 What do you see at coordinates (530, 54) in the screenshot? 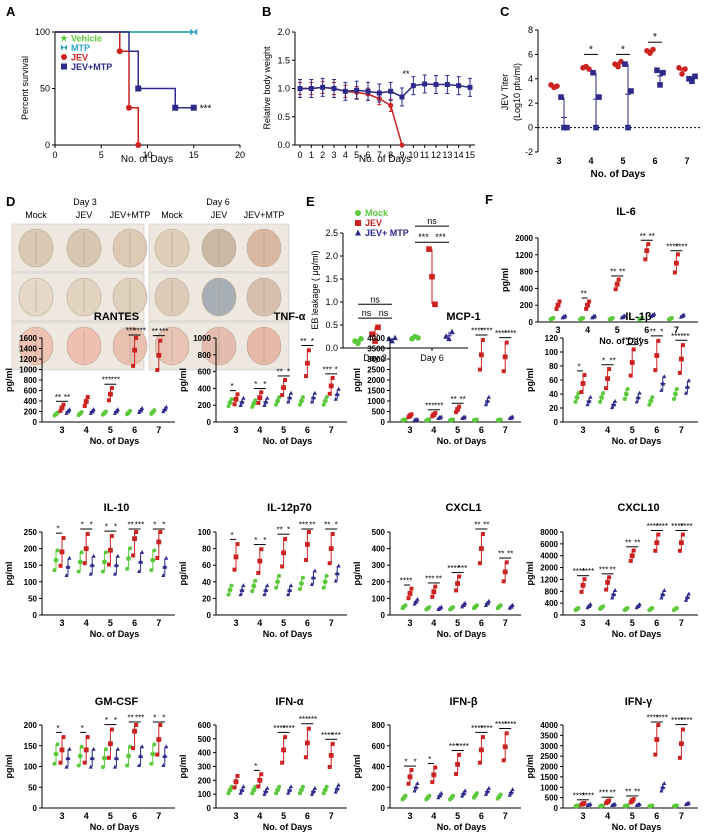
I see `y-tick-label: 6` at bounding box center [530, 54].